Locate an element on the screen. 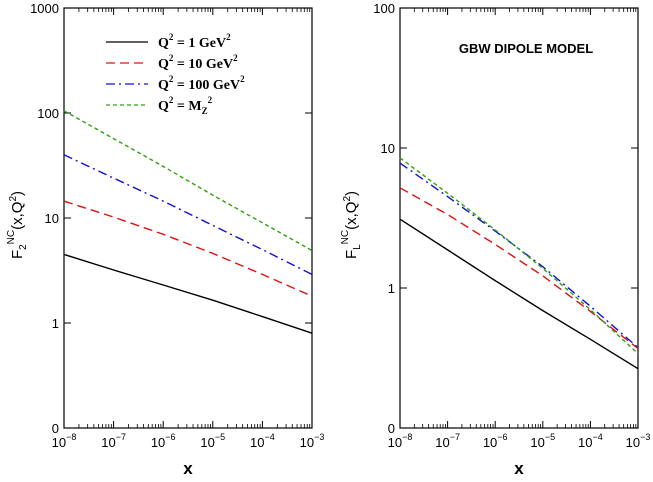 Image resolution: width=653 pixels, height=482 pixels. legend-entry: Q2 = 10 GeV2 is located at coordinates (172, 62).